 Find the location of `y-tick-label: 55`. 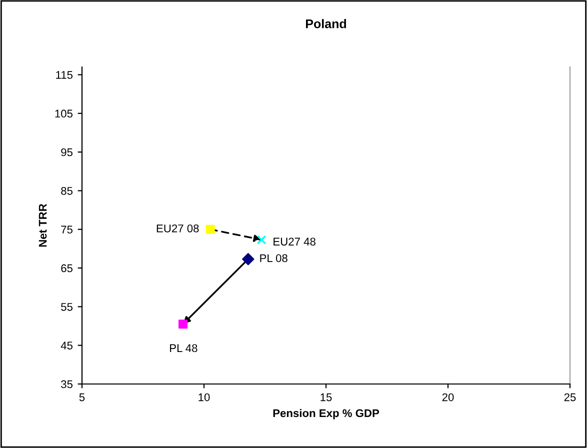

y-tick-label: 55 is located at coordinates (67, 307).